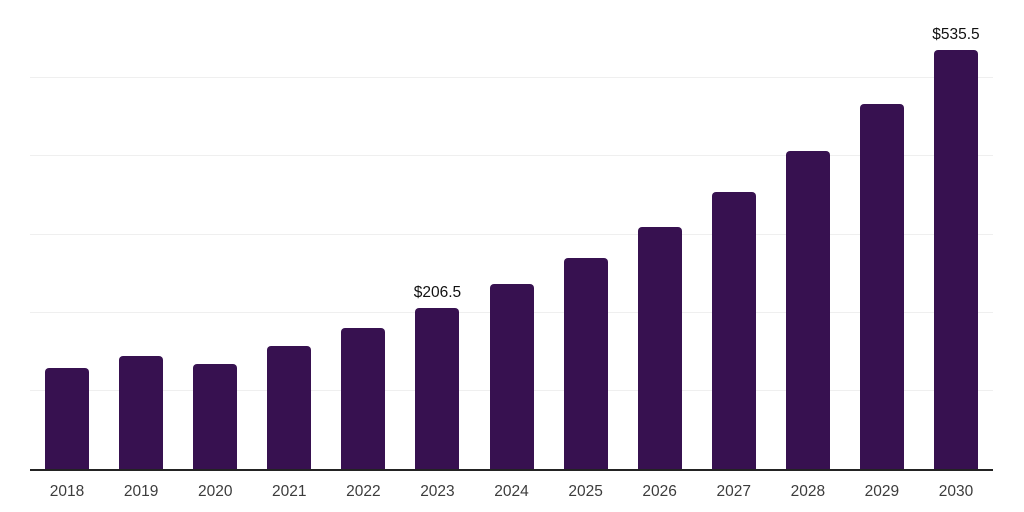  Describe the element at coordinates (363, 398) in the screenshot. I see `bar-2022` at that location.